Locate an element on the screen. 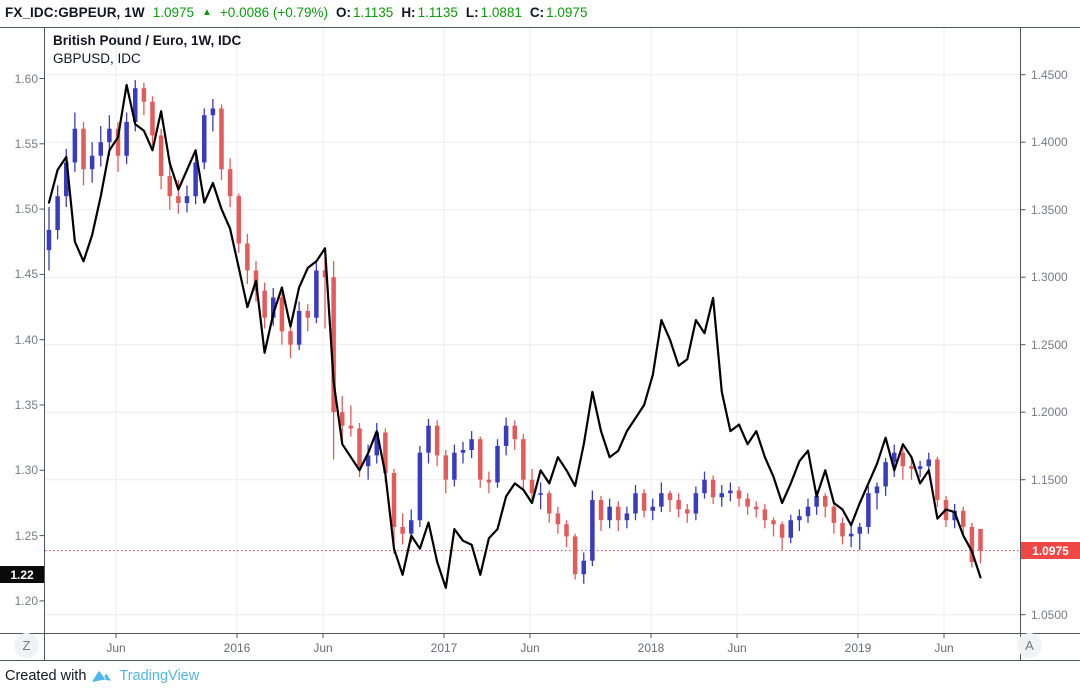 The height and width of the screenshot is (697, 1080). left-axis-tick-label: 1.40 is located at coordinates (26, 339).